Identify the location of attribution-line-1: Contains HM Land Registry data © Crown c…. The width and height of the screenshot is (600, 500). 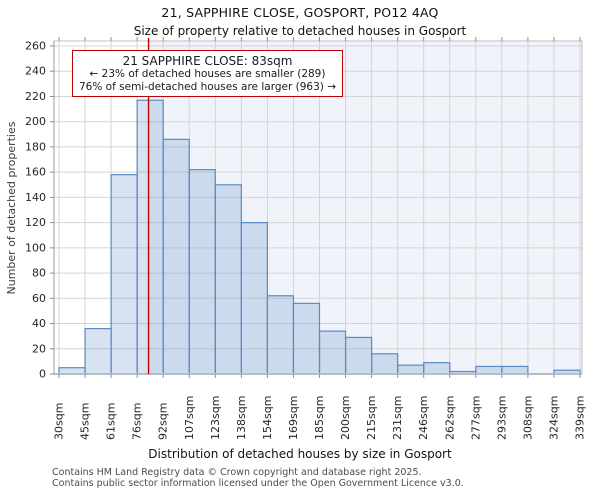
(237, 472).